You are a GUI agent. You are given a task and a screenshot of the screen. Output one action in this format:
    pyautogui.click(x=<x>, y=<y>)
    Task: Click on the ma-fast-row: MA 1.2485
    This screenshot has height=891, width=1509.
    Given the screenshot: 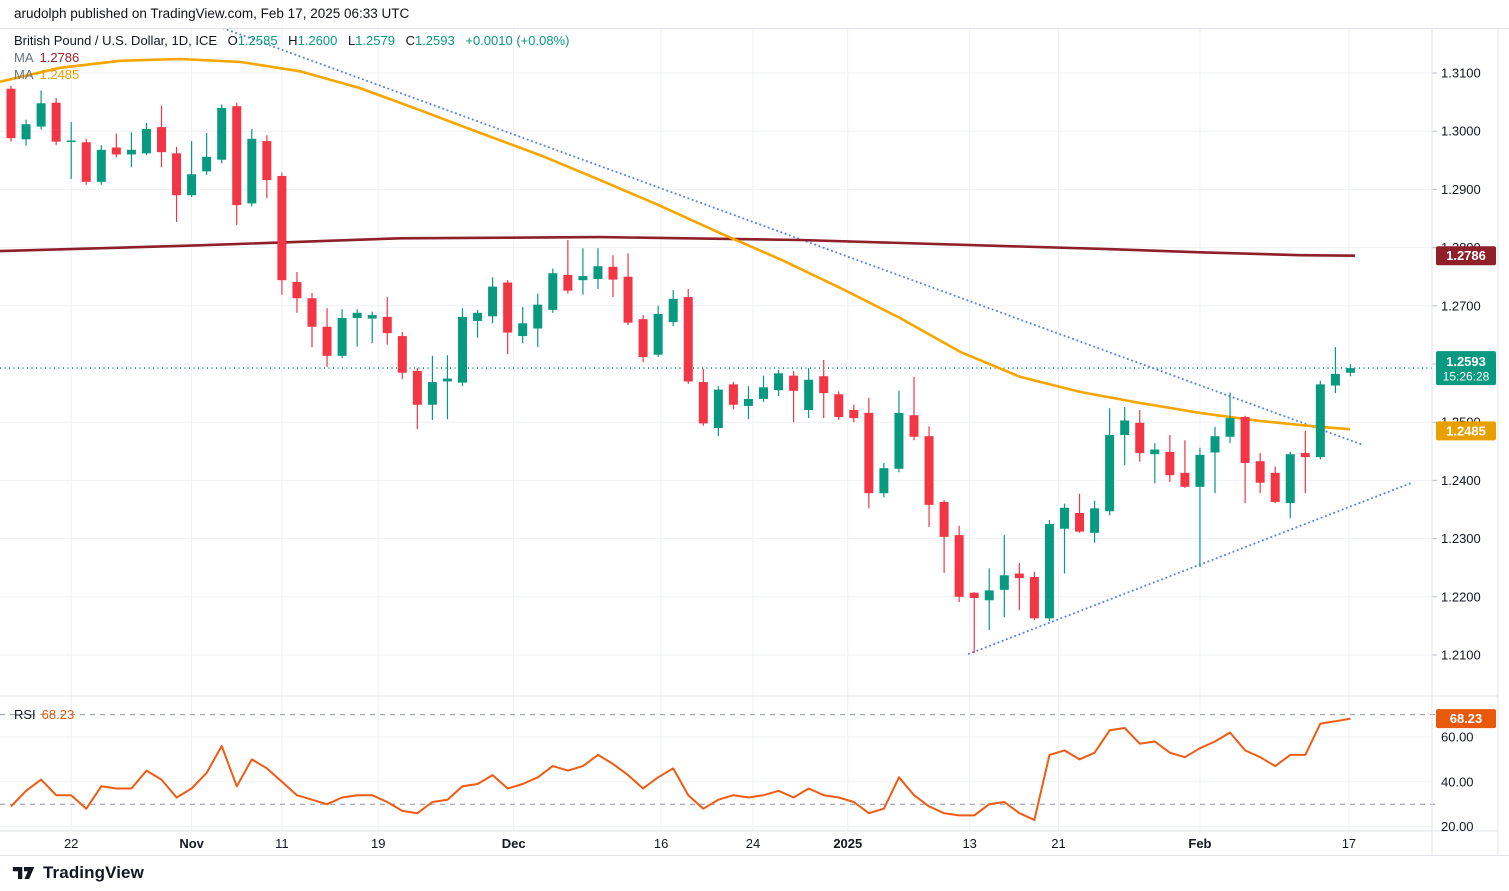 What is the action you would take?
    pyautogui.click(x=291, y=75)
    